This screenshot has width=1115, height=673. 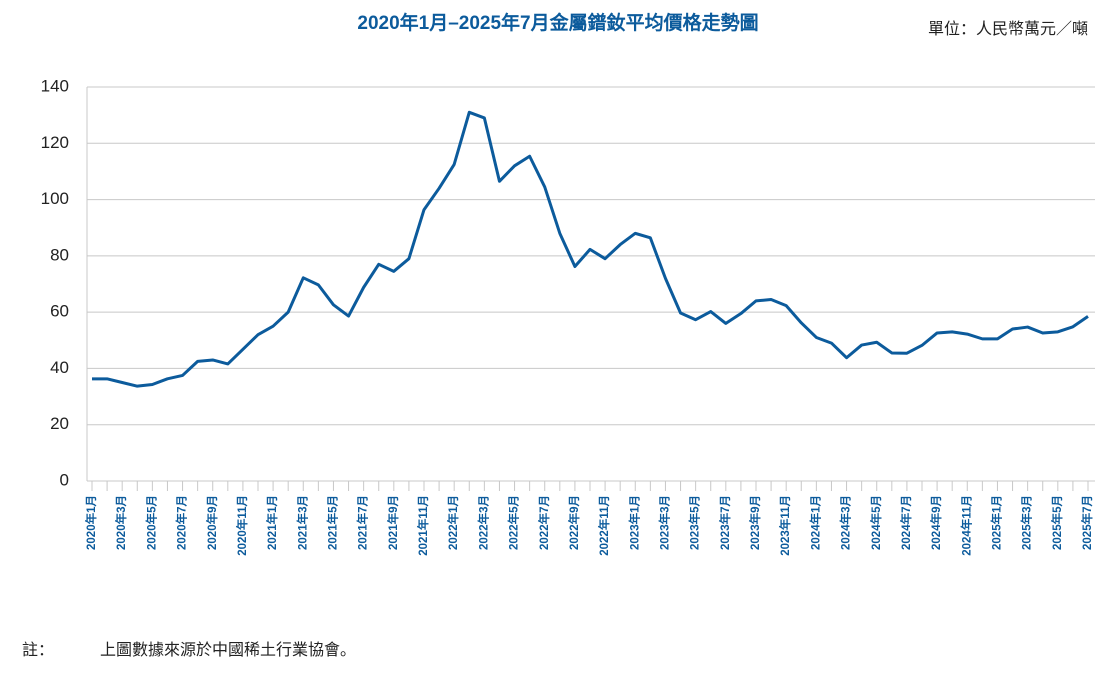 What do you see at coordinates (64, 479) in the screenshot?
I see `y-tick-label: 0` at bounding box center [64, 479].